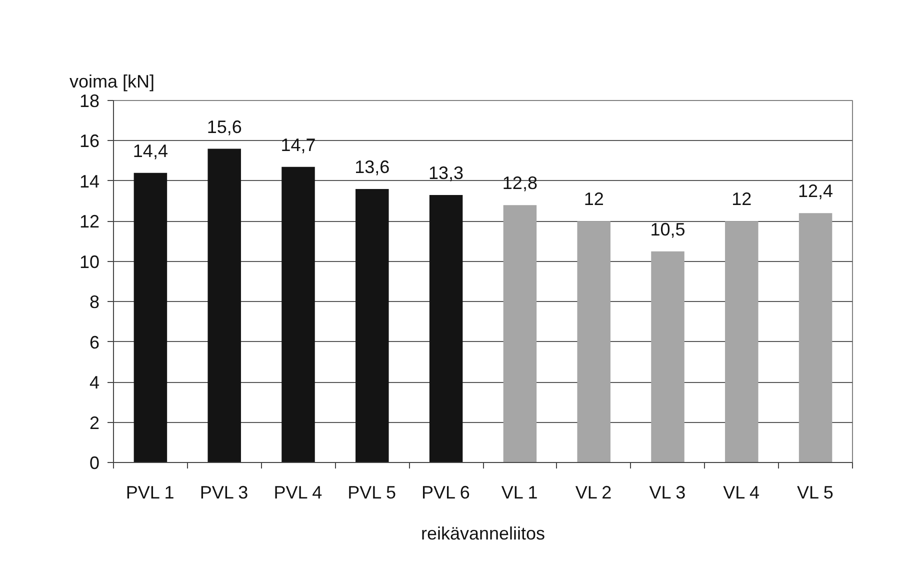 This screenshot has height=570, width=923. What do you see at coordinates (224, 492) in the screenshot?
I see `x-tick-label: PVL 3` at bounding box center [224, 492].